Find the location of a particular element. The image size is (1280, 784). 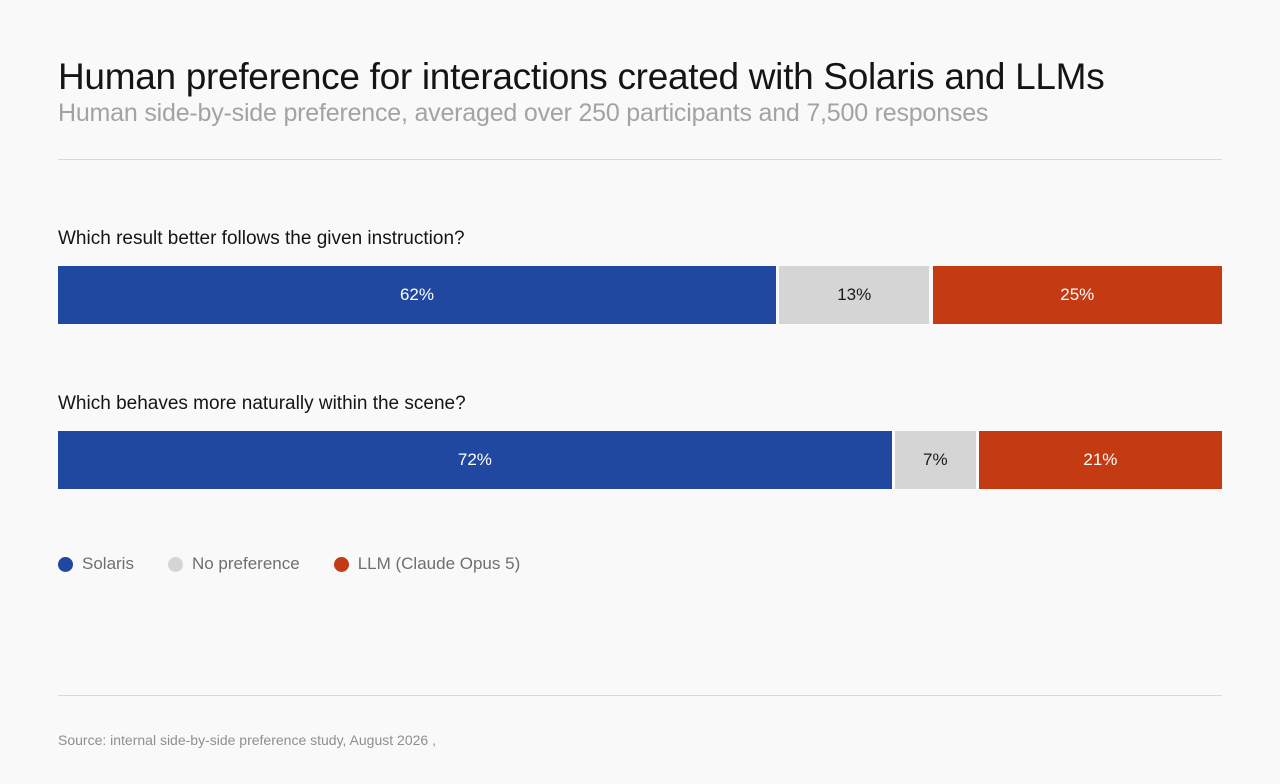

data-label: 21% is located at coordinates (1100, 459).